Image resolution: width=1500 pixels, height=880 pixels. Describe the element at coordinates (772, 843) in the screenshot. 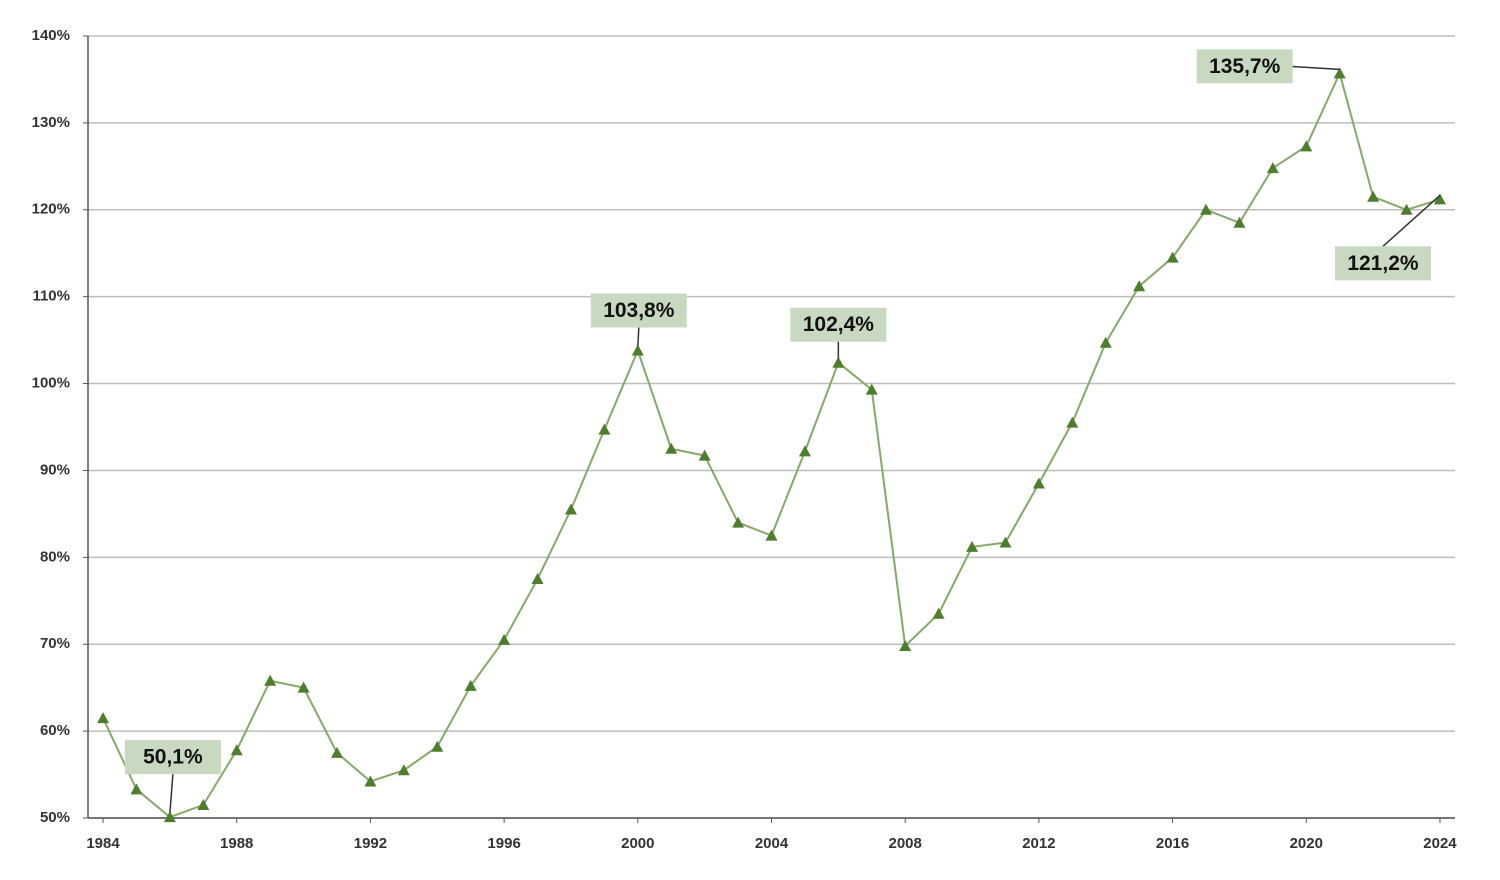

I see `x-tick-label: 2004` at that location.